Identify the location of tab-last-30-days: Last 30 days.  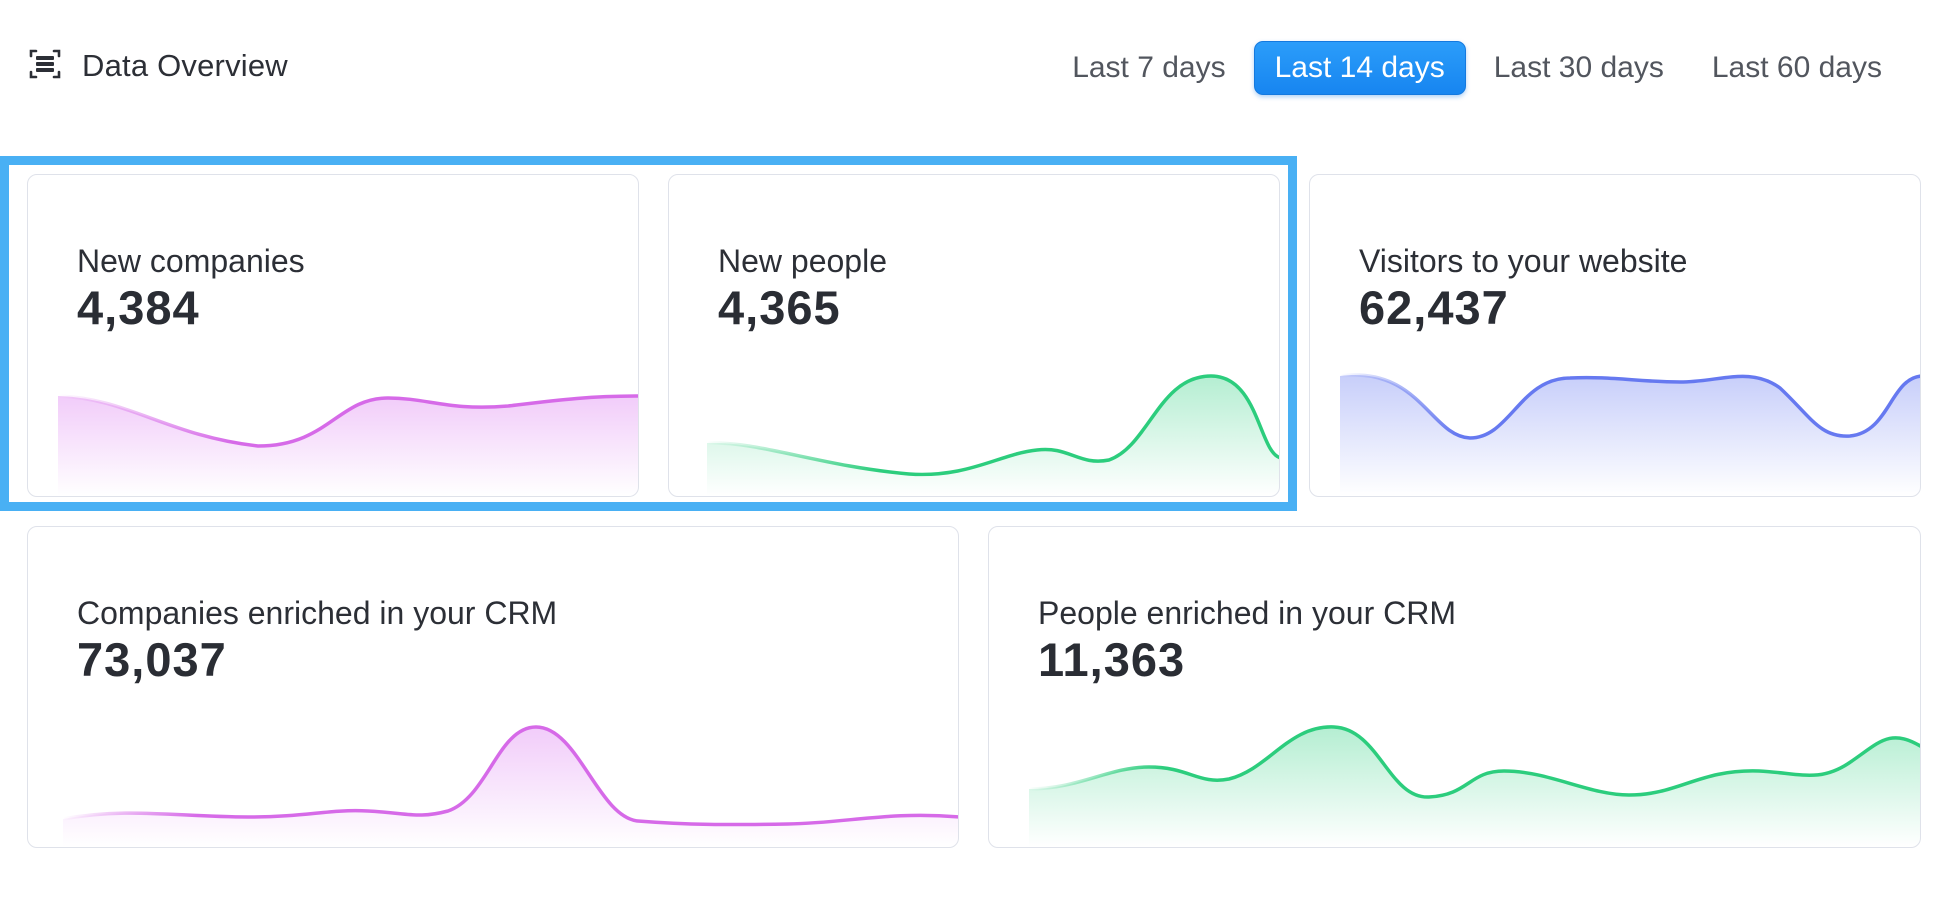
(1578, 67).